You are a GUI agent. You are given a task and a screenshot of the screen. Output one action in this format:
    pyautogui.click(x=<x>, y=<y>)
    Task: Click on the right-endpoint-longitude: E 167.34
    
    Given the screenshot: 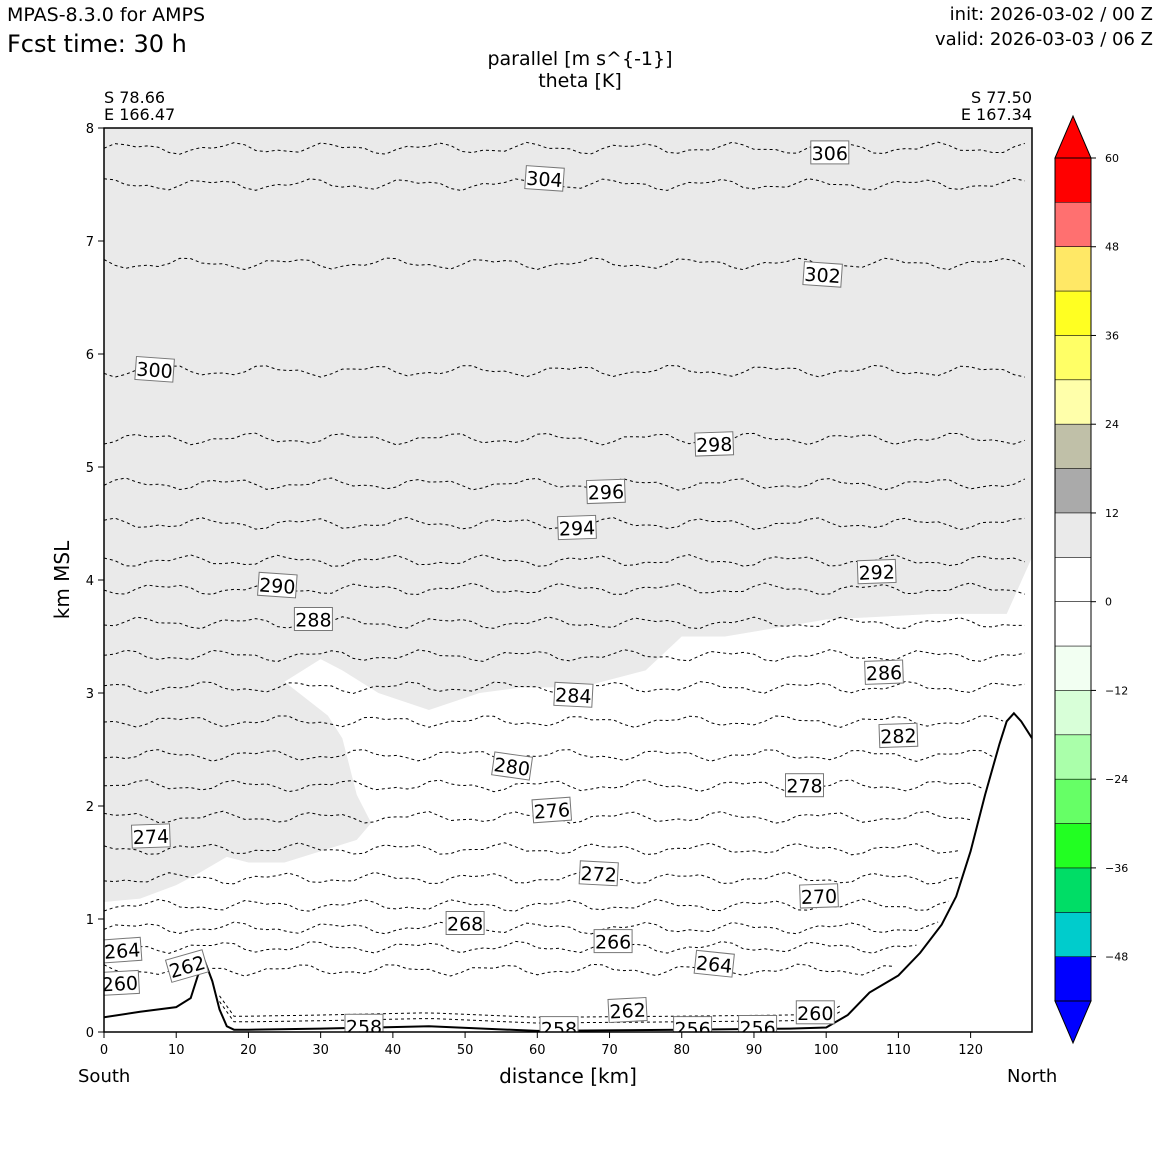 What is the action you would take?
    pyautogui.click(x=996, y=114)
    